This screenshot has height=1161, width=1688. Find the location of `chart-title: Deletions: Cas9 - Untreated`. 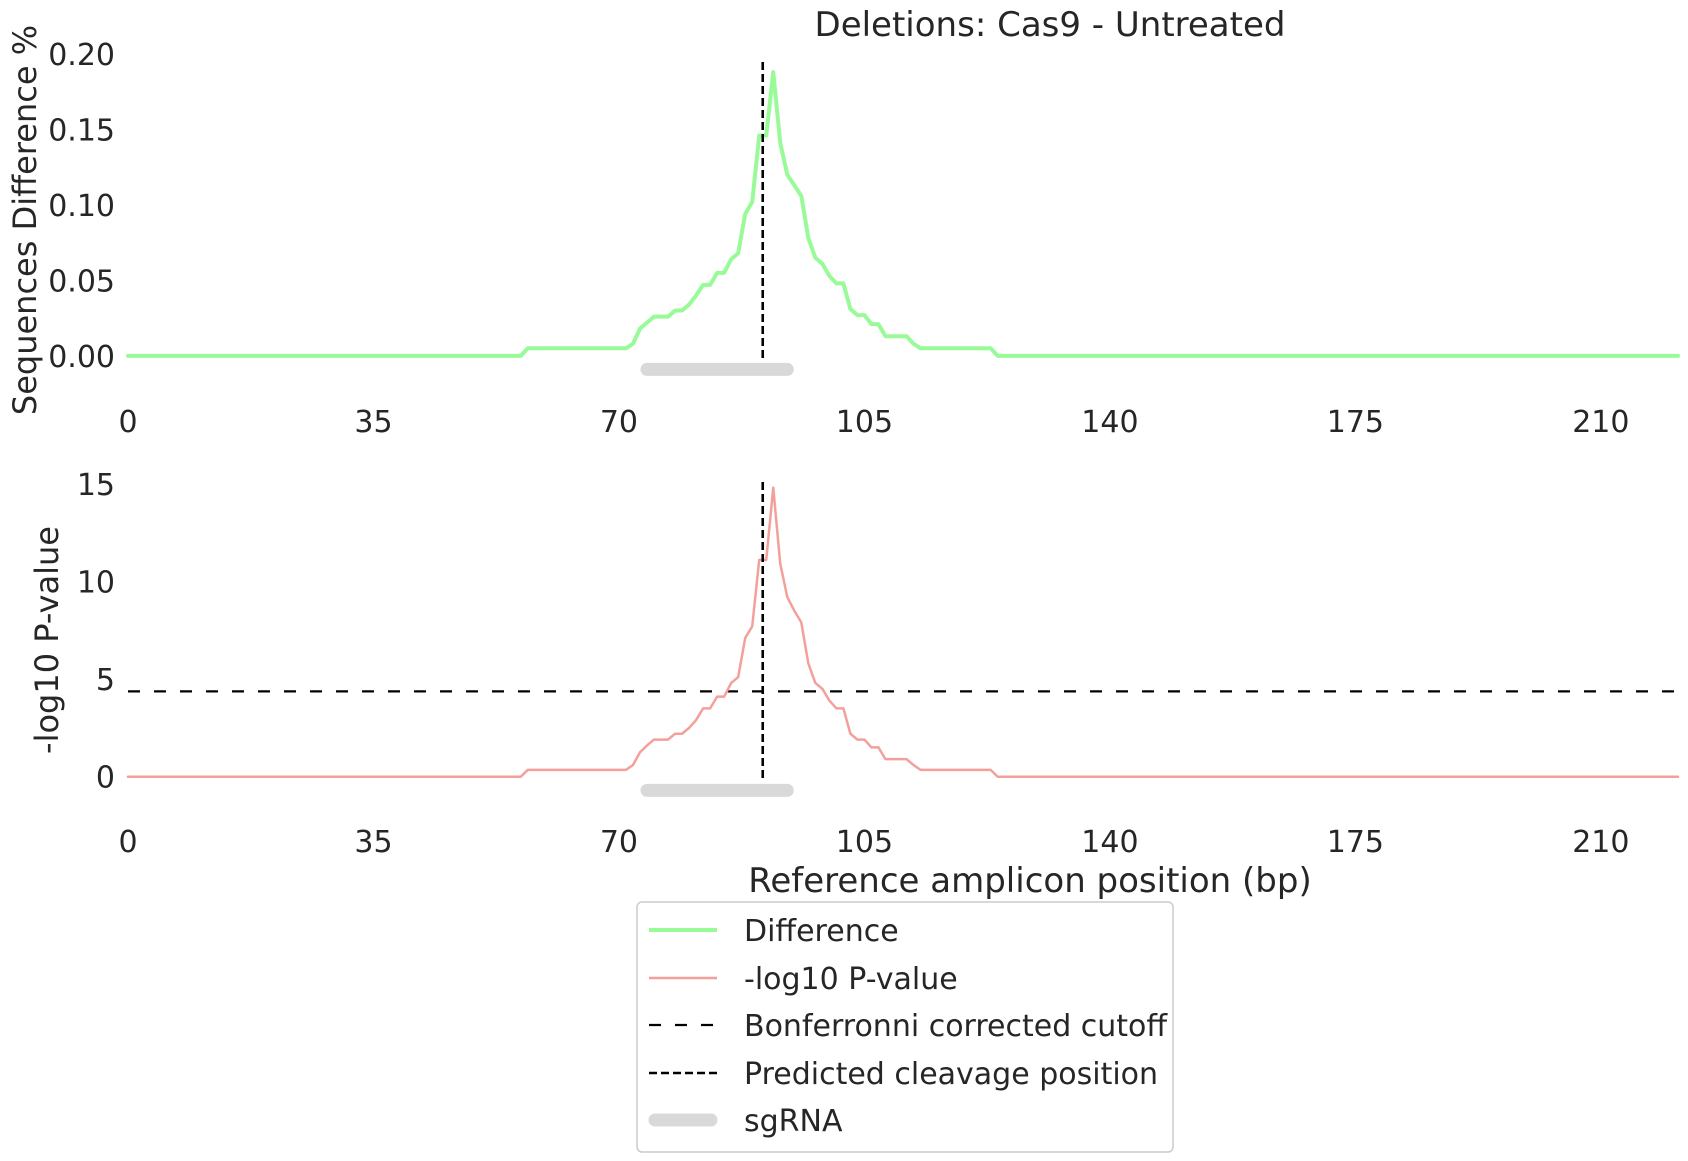

chart-title: Deletions: Cas9 - Untreated is located at coordinates (1050, 25).